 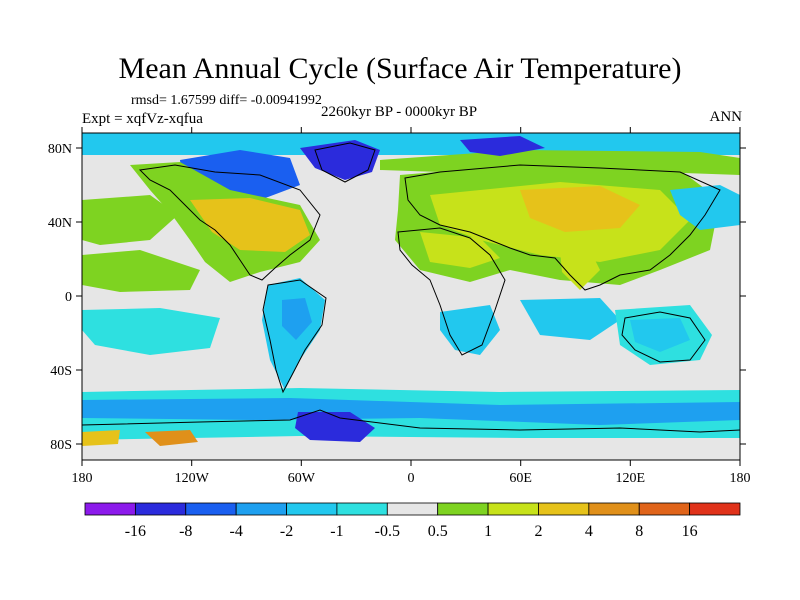 I want to click on experiment-label: Expt = xqfVz-xqfua, so click(x=142, y=119).